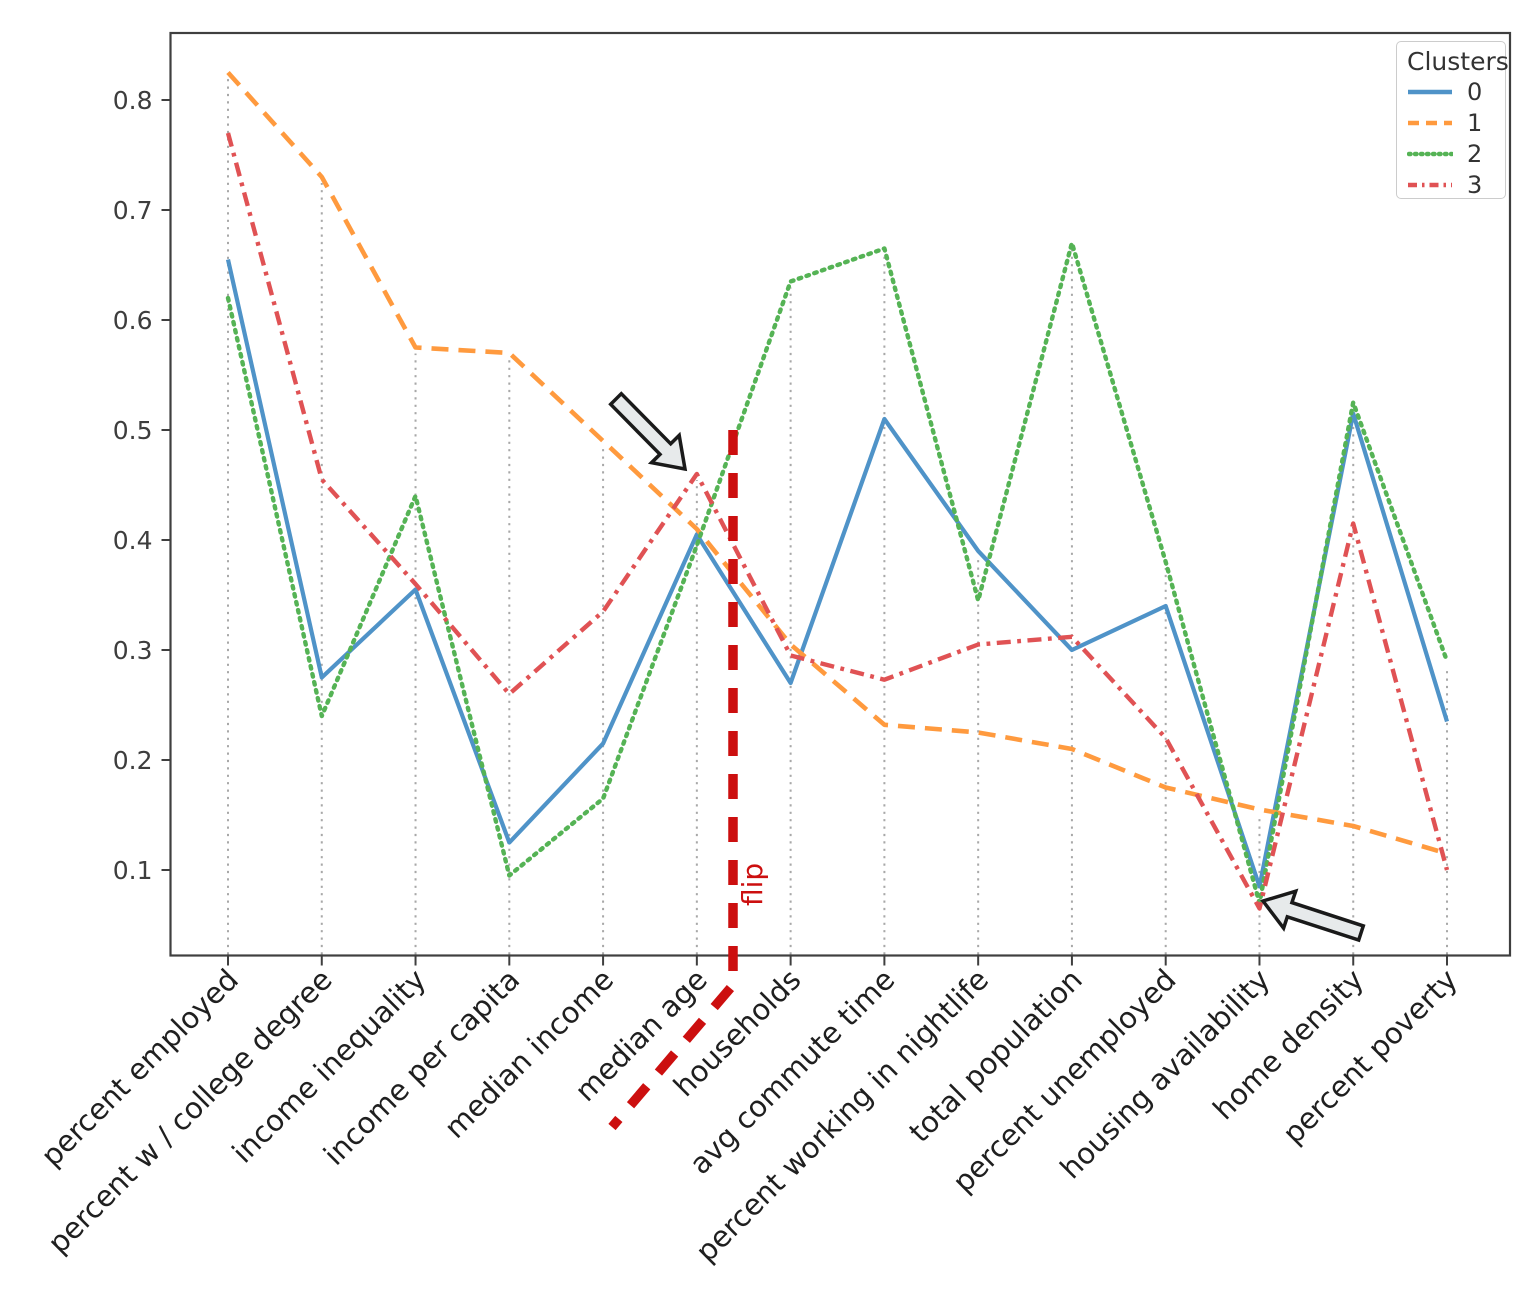 This screenshot has width=1536, height=1297. Describe the element at coordinates (1370, 1056) in the screenshot. I see `x-tick-label: percent poverty` at that location.